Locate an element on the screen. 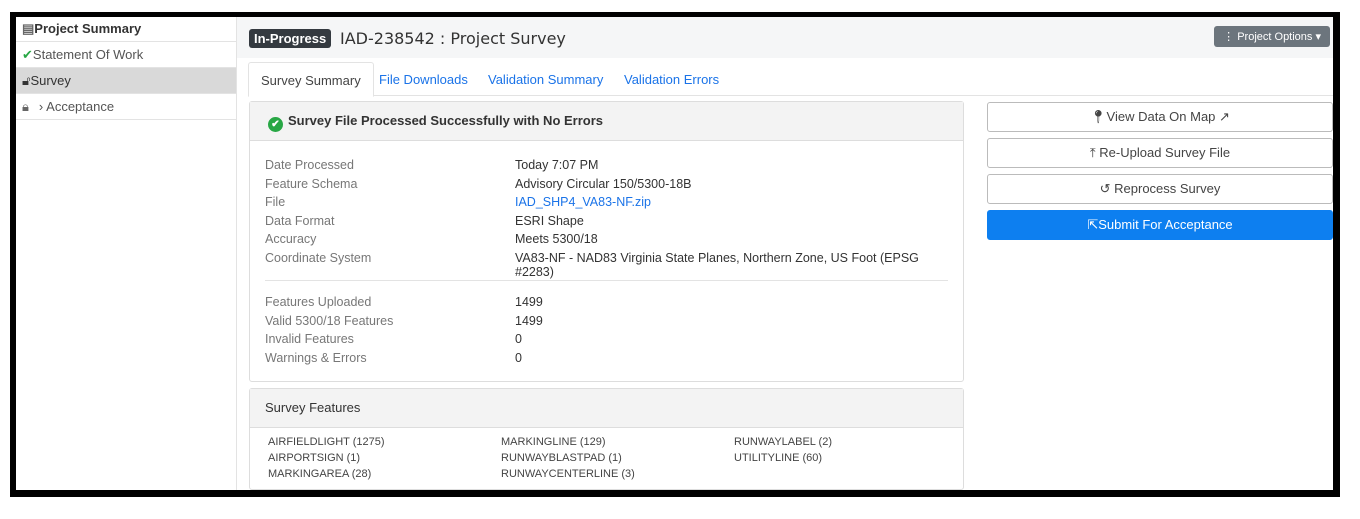 Image resolution: width=1360 pixels, height=519 pixels. detail-label: Accuracy is located at coordinates (291, 239).